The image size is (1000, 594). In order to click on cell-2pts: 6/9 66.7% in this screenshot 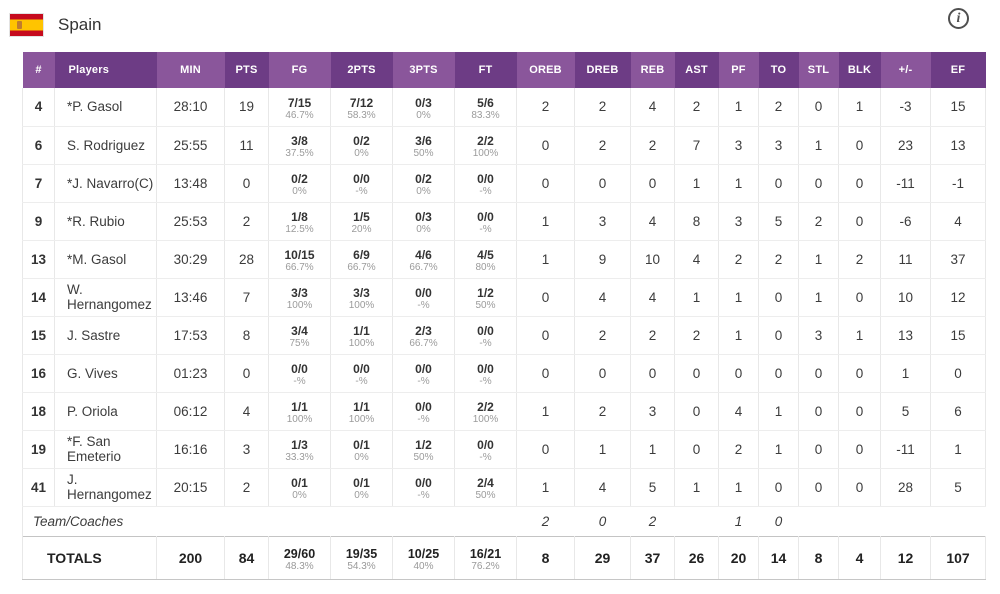, I will do `click(361, 259)`.